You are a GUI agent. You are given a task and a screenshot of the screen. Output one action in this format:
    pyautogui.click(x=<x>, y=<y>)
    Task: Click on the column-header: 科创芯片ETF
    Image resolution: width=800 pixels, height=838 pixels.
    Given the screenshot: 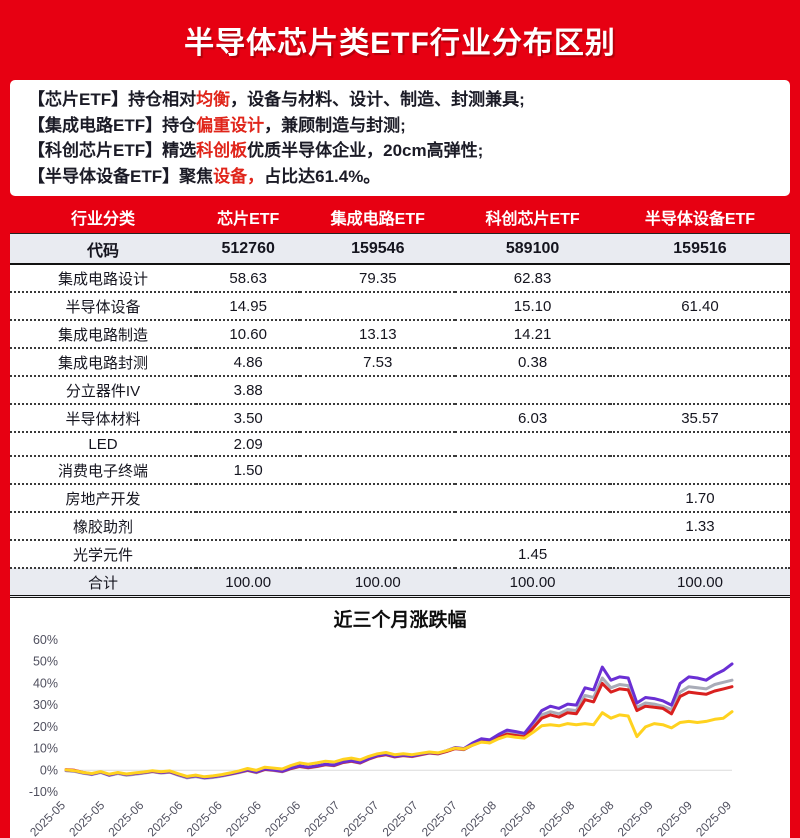 What is the action you would take?
    pyautogui.click(x=532, y=217)
    